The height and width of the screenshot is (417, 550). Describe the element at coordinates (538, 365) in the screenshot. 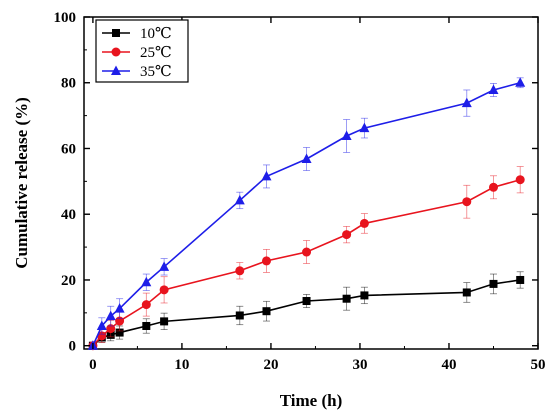

I see `x-tick-label: 50` at that location.